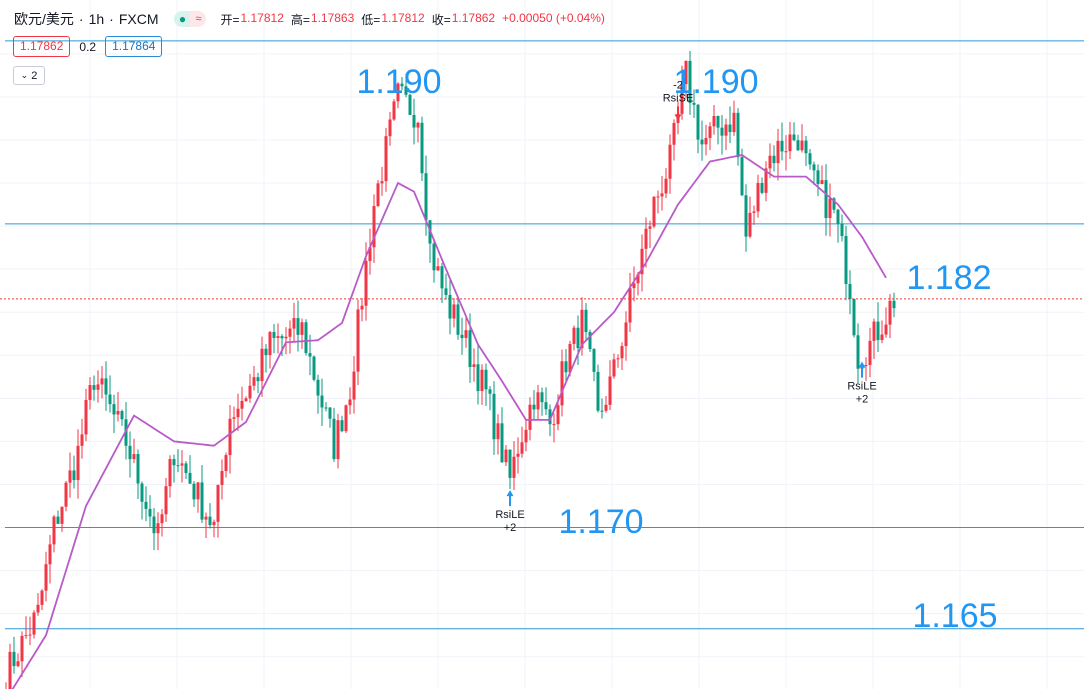 This screenshot has height=689, width=1084. I want to click on signal-label: RsiSE, so click(678, 98).